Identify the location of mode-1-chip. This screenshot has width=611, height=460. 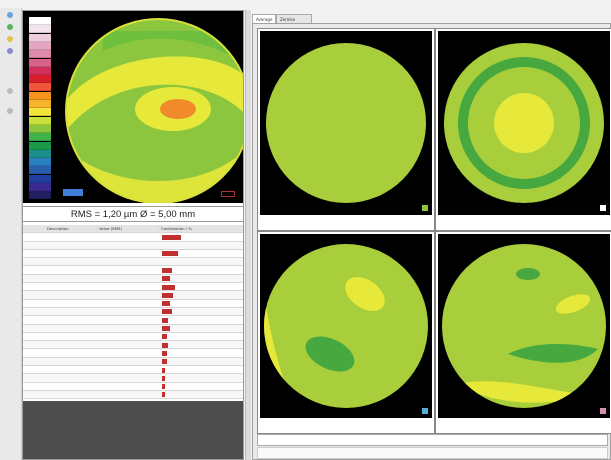
(425, 208).